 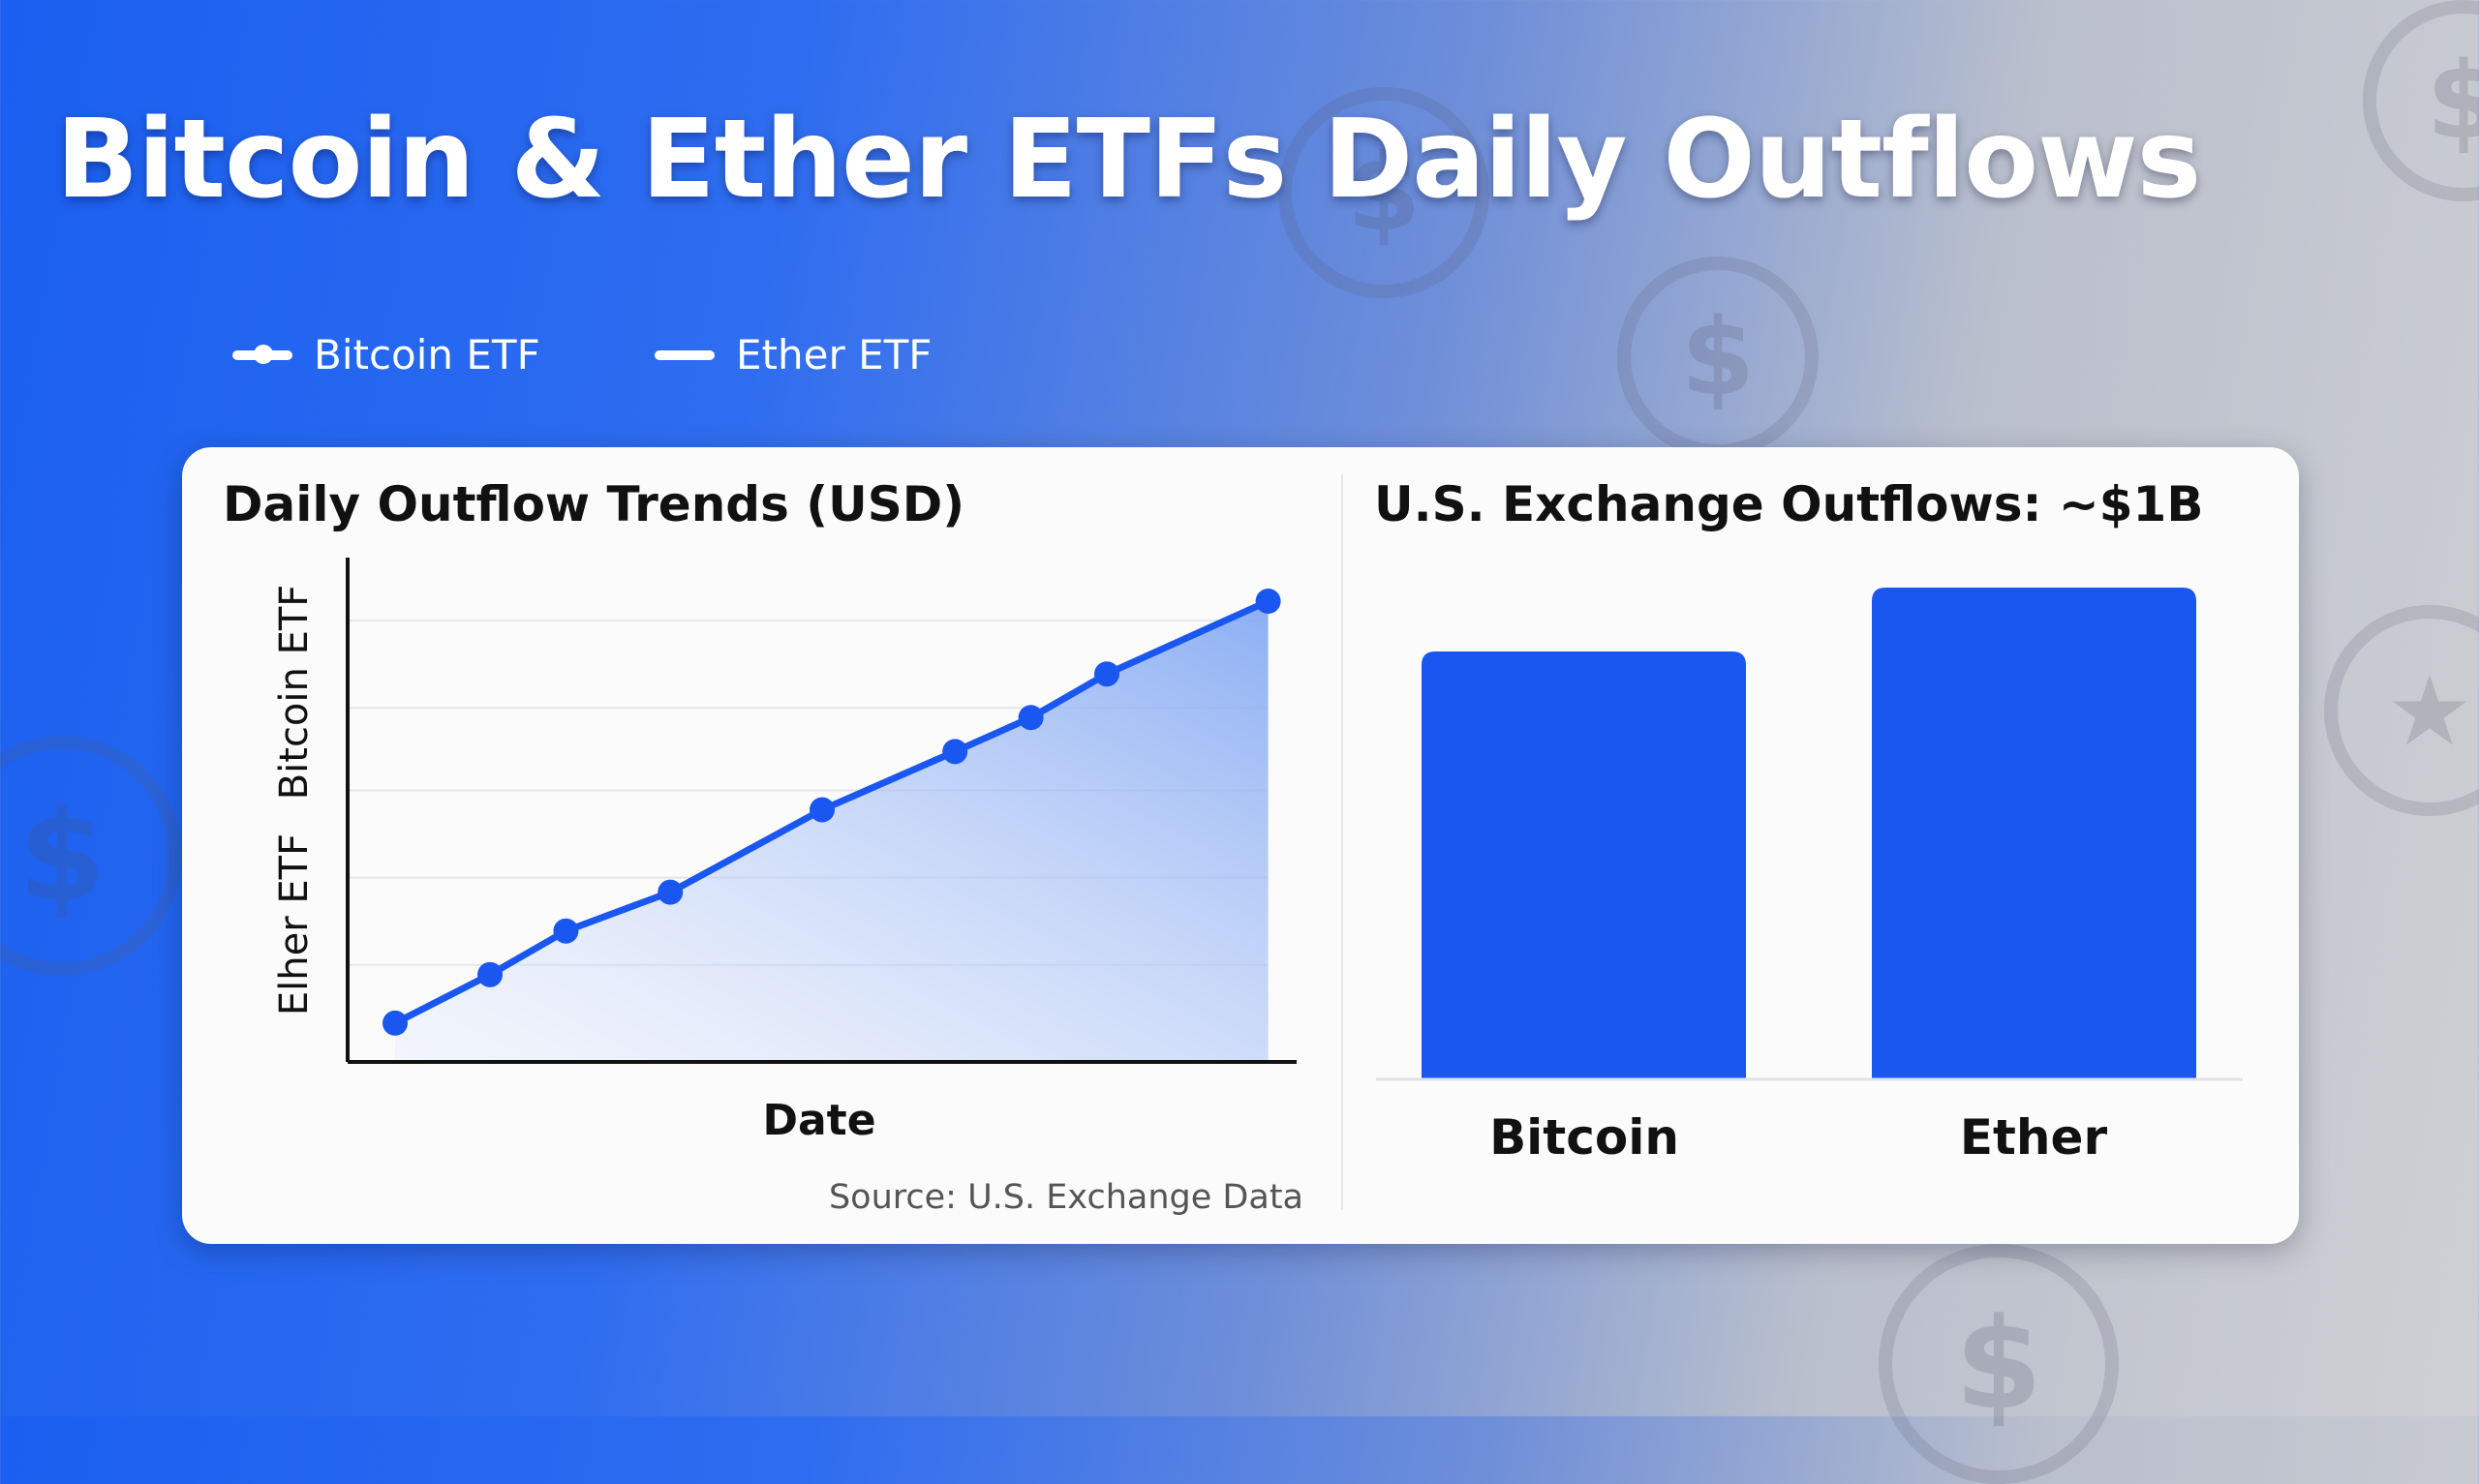 I want to click on bar-label-bitcoin: Bitcoin, so click(x=1584, y=1137).